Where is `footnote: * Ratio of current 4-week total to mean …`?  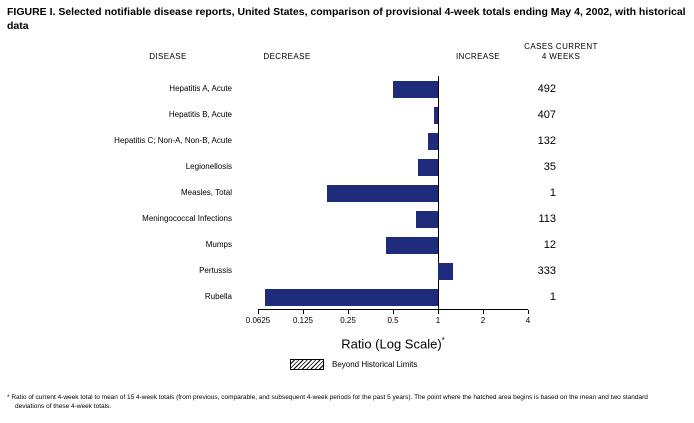
footnote: * Ratio of current 4-week total to mean … is located at coordinates (327, 402).